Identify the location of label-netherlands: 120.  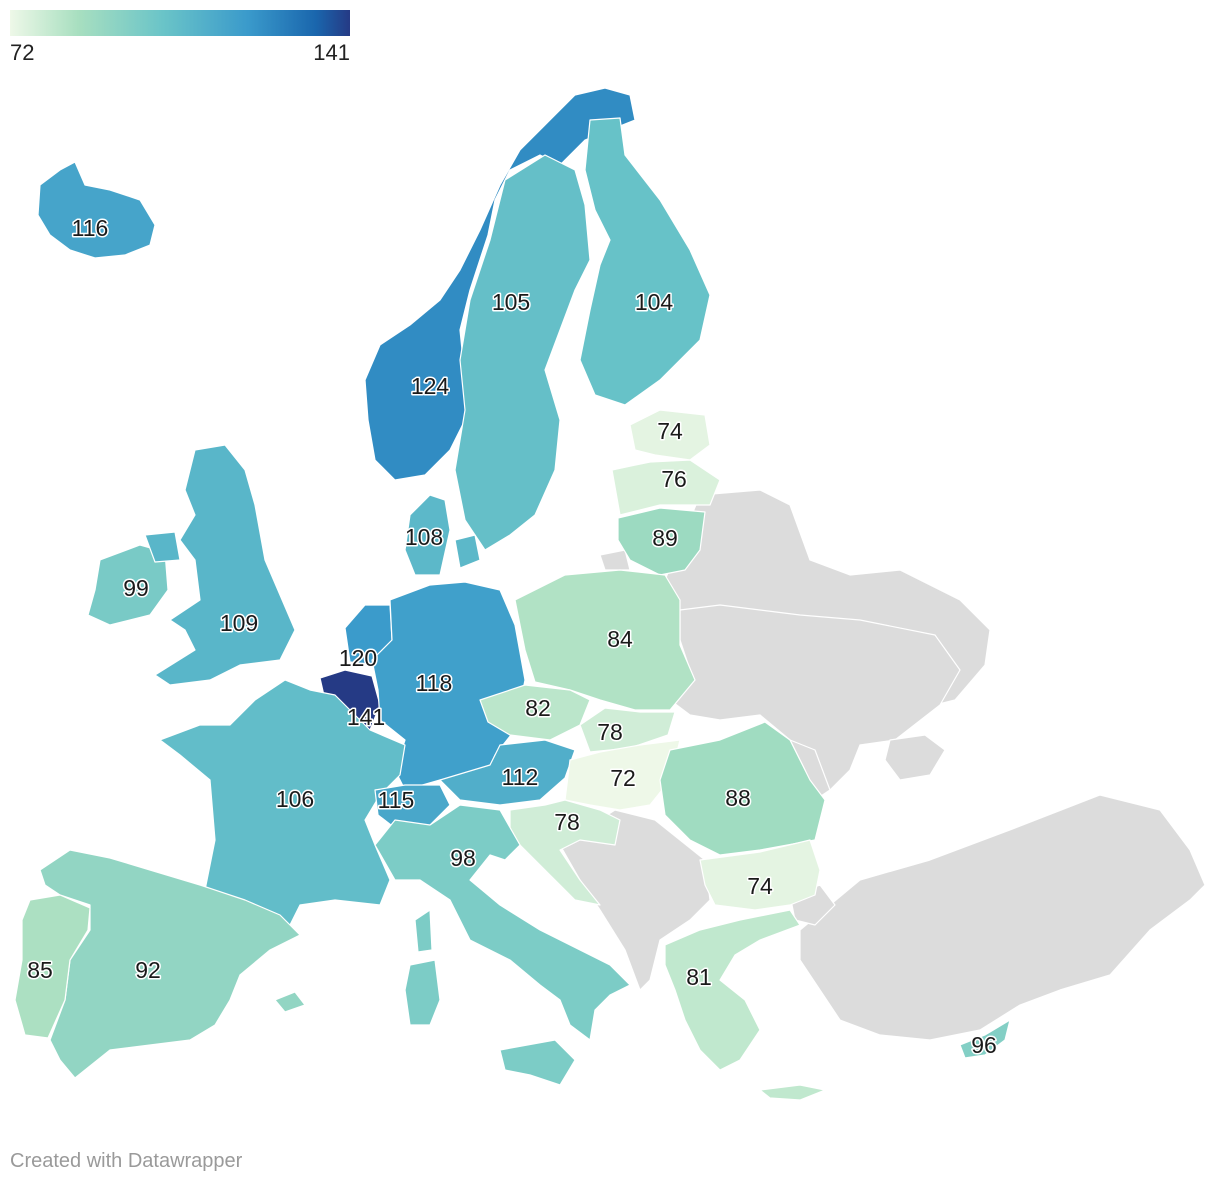
(358, 658).